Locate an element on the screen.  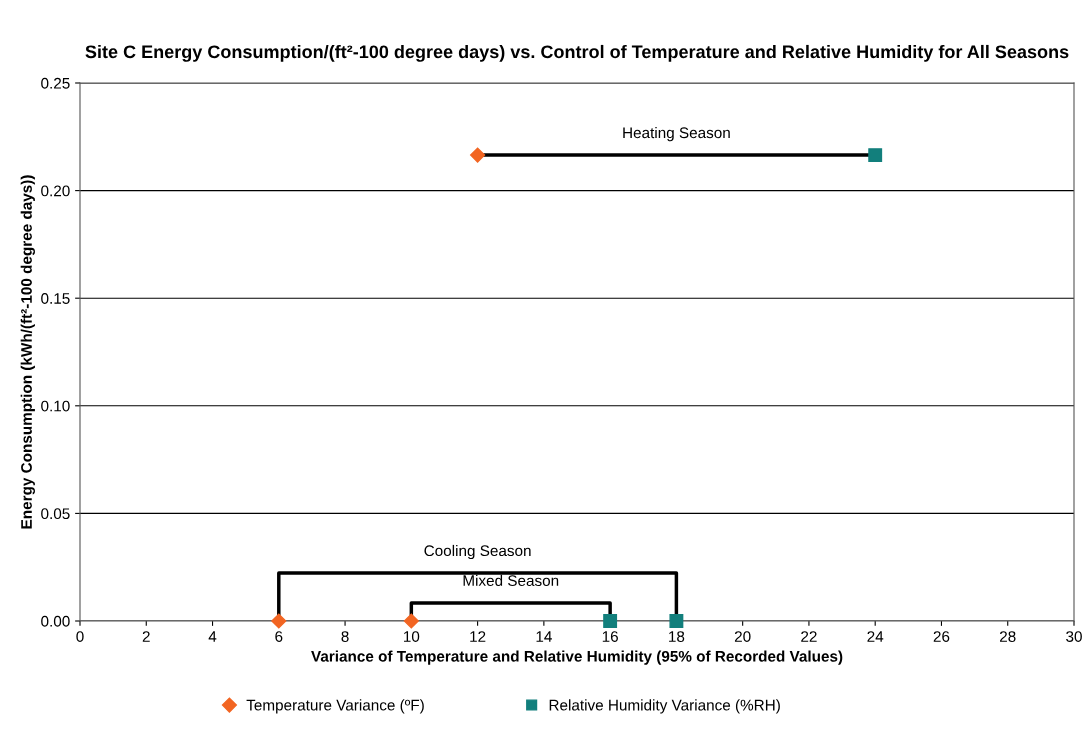
x-tick-label: 18 is located at coordinates (677, 636).